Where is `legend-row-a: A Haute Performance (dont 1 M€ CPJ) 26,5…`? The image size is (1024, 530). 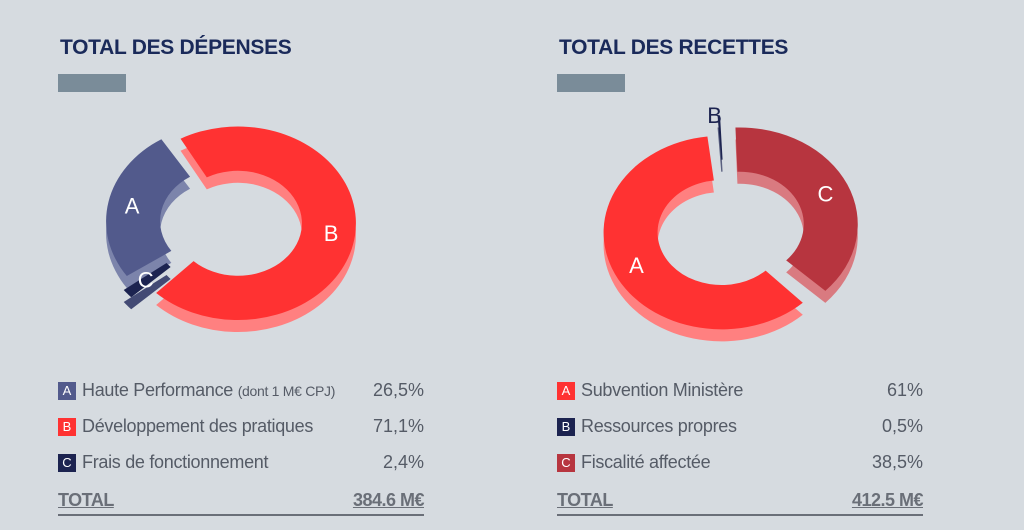 legend-row-a: A Haute Performance (dont 1 M€ CPJ) 26,5… is located at coordinates (241, 393).